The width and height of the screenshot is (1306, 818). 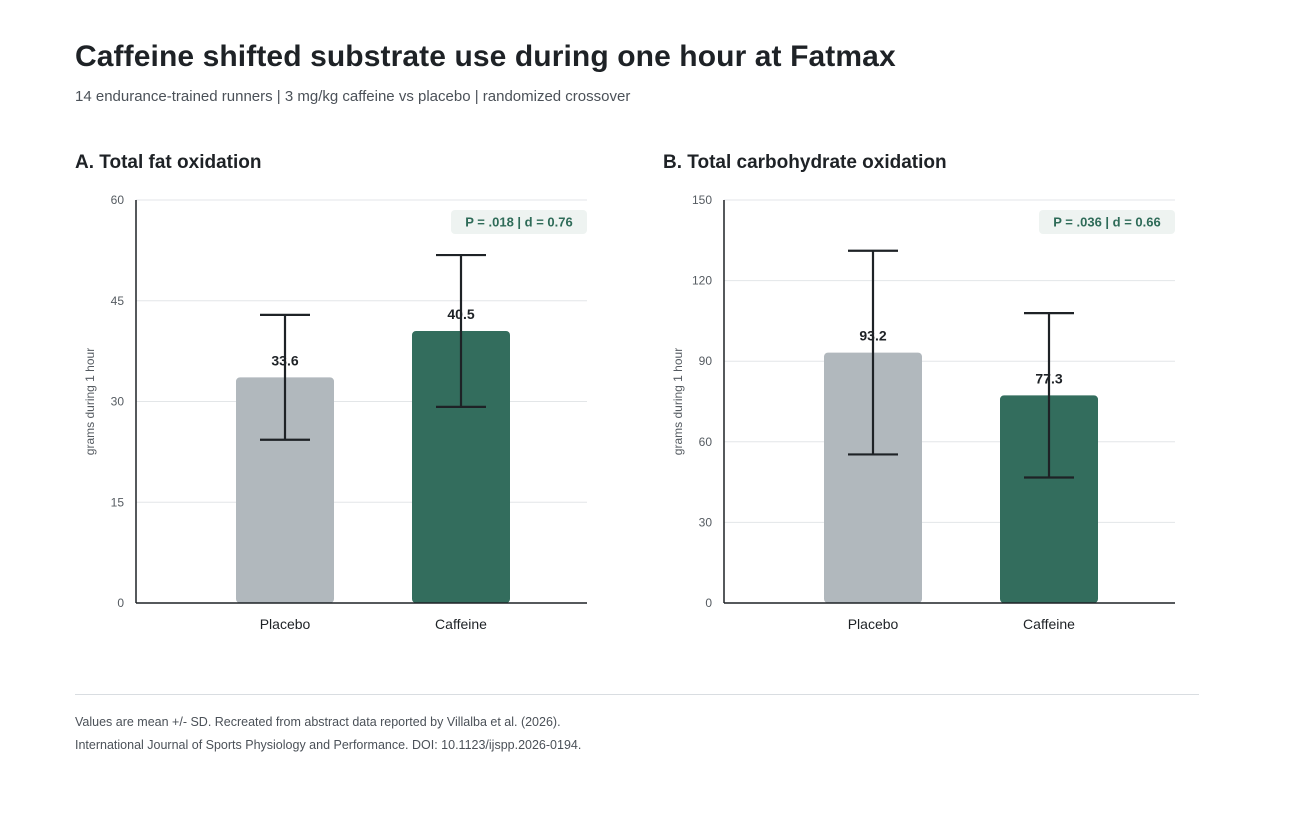 I want to click on y-tick-label: 90, so click(x=706, y=361).